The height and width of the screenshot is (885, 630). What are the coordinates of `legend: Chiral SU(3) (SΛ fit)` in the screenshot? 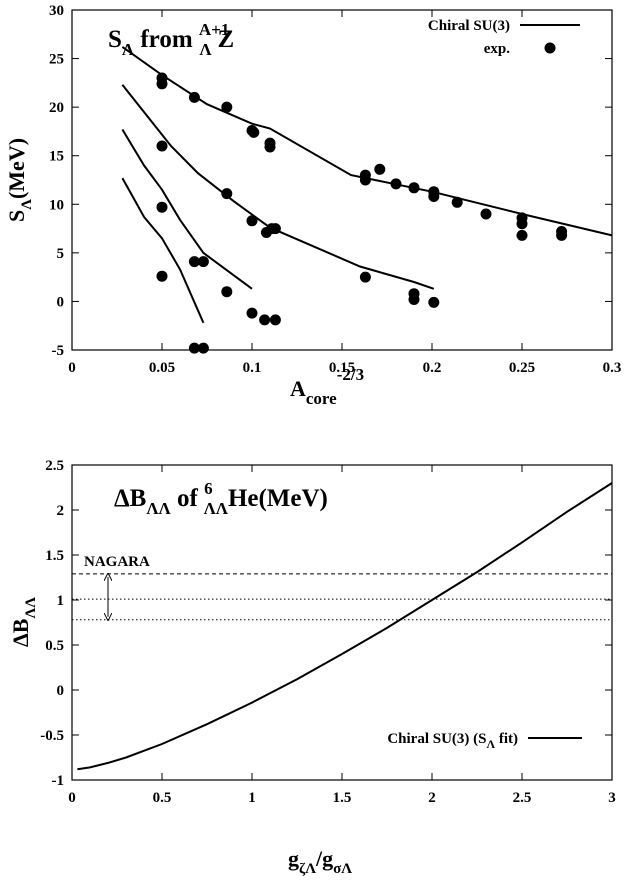 It's located at (484, 741).